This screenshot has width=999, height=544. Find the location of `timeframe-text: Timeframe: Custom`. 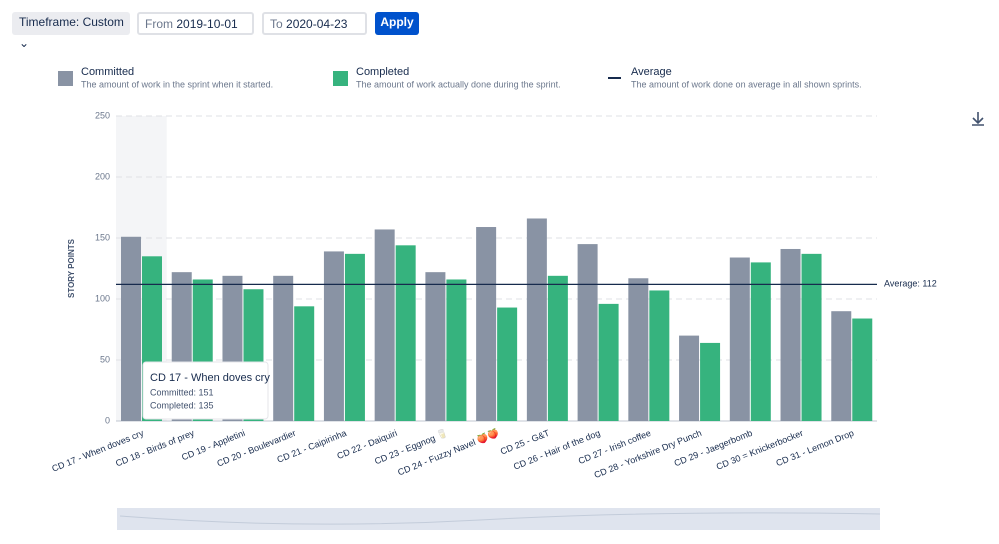

timeframe-text: Timeframe: Custom is located at coordinates (71, 22).